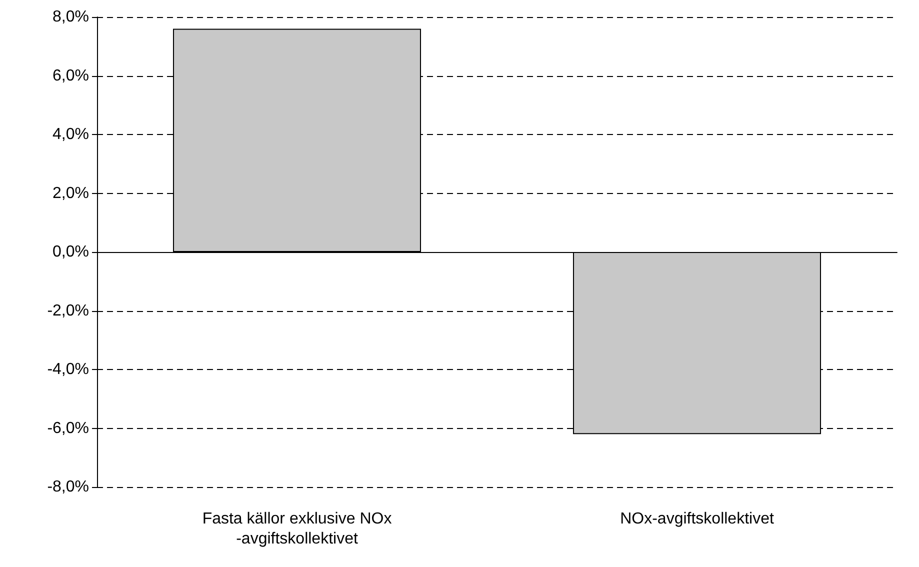 The height and width of the screenshot is (567, 919). I want to click on y-tick-label: -4,0%, so click(68, 369).